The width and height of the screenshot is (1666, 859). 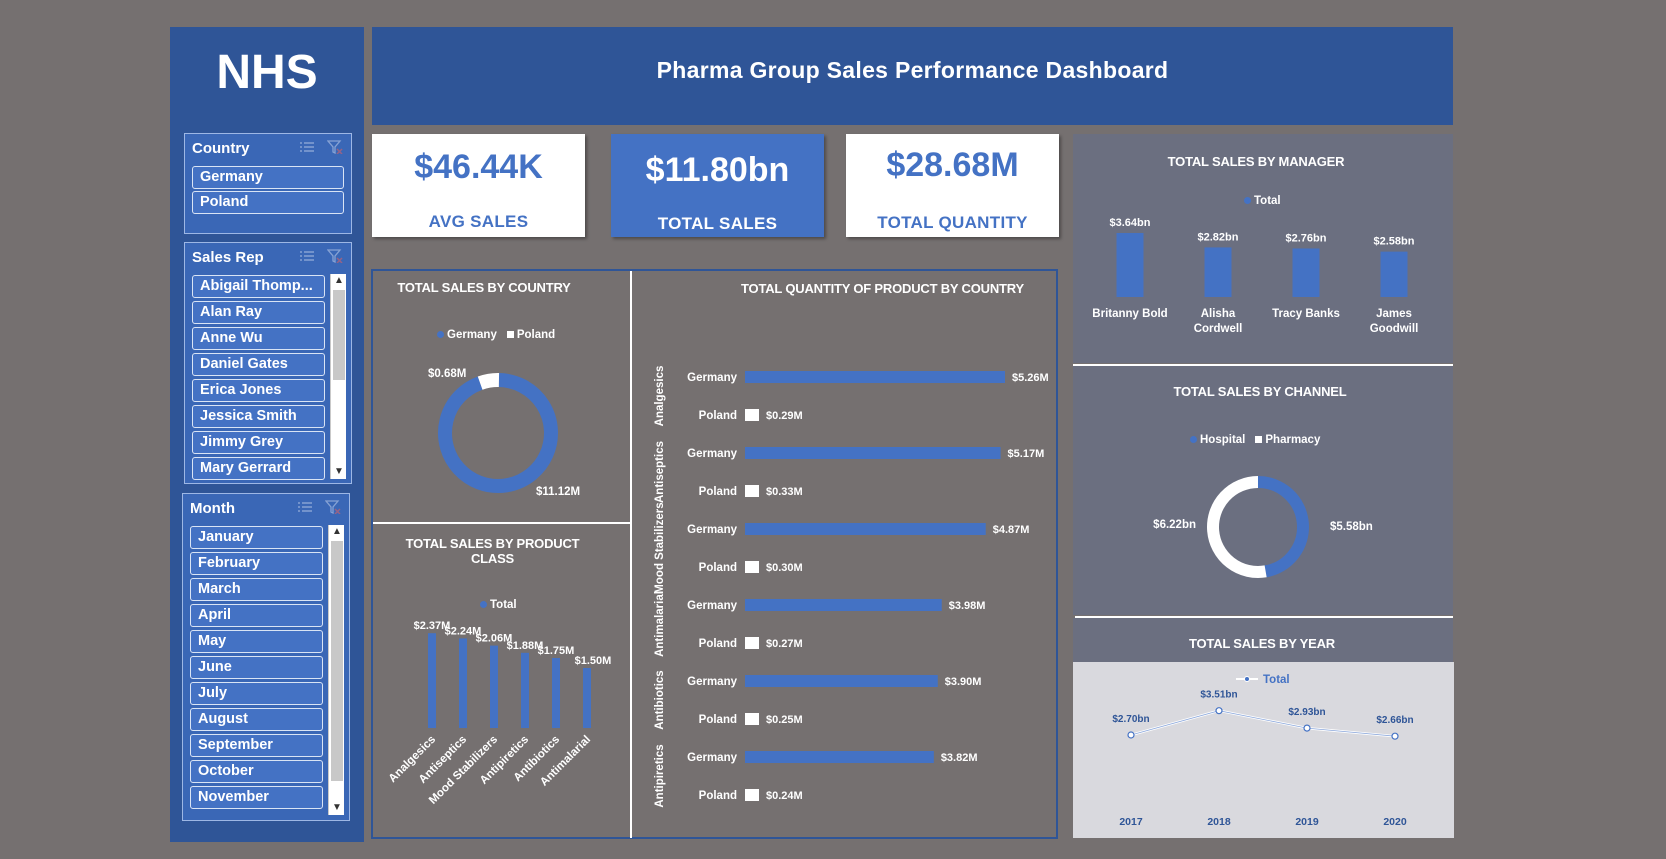 I want to click on sales-rep-slicer-item: Jimmy Grey, so click(x=258, y=442).